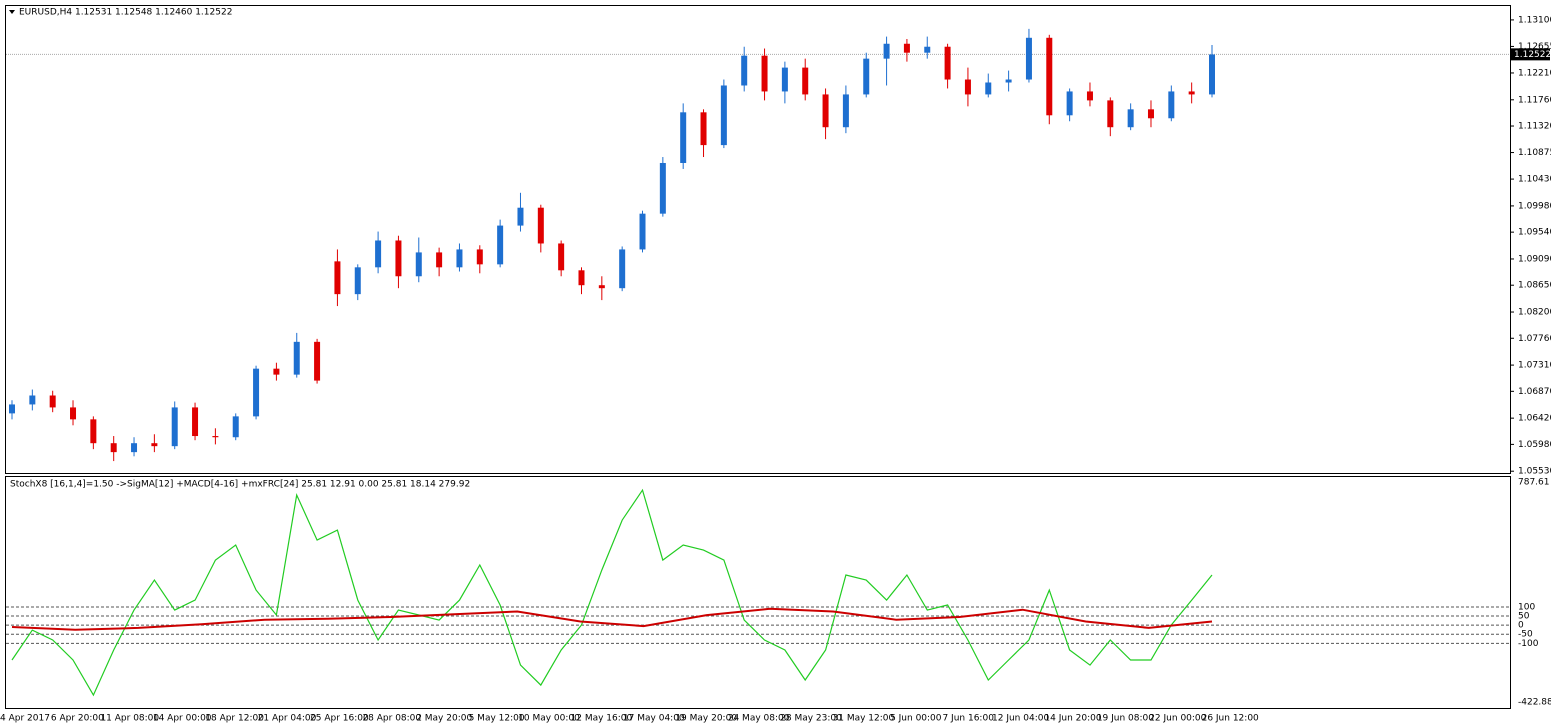  What do you see at coordinates (182, 719) in the screenshot?
I see `x-tick-label: 14 Apr 00:00` at bounding box center [182, 719].